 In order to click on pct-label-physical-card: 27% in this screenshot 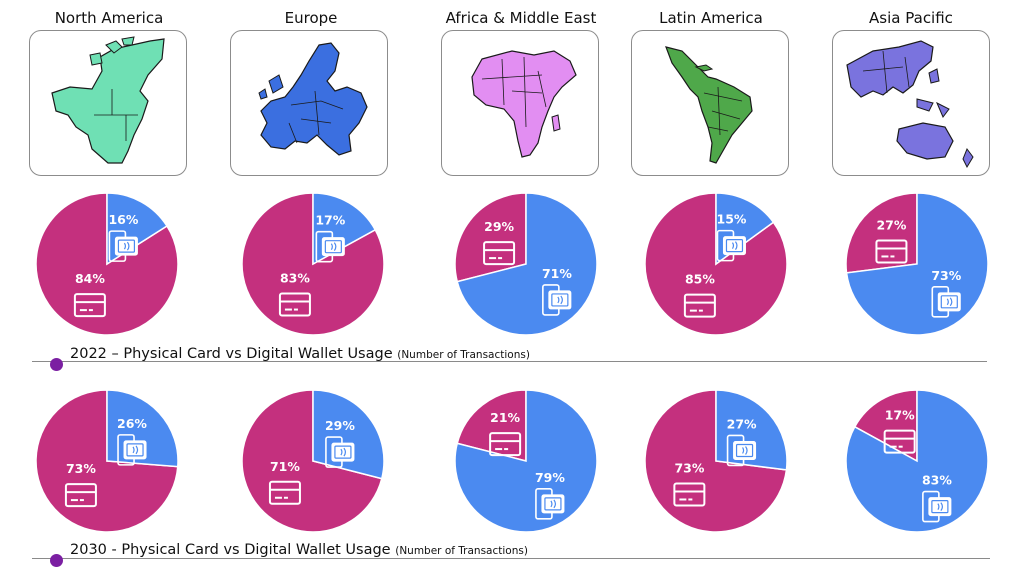, I will do `click(891, 225)`.